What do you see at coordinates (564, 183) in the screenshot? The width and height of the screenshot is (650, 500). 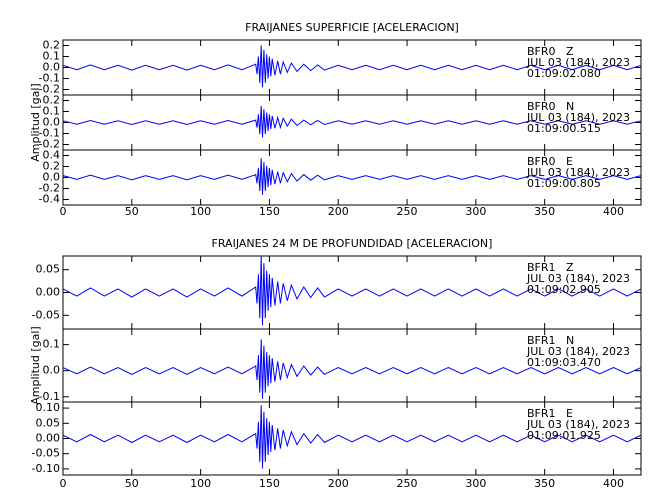 I see `trace-time: 01:09:00.805` at bounding box center [564, 183].